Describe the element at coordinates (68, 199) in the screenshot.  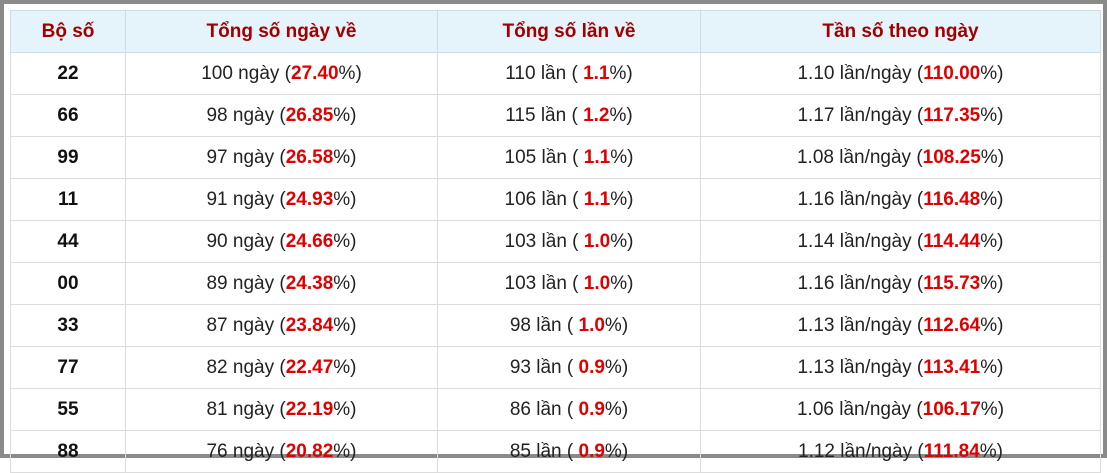
I see `number-cell: 11` at that location.